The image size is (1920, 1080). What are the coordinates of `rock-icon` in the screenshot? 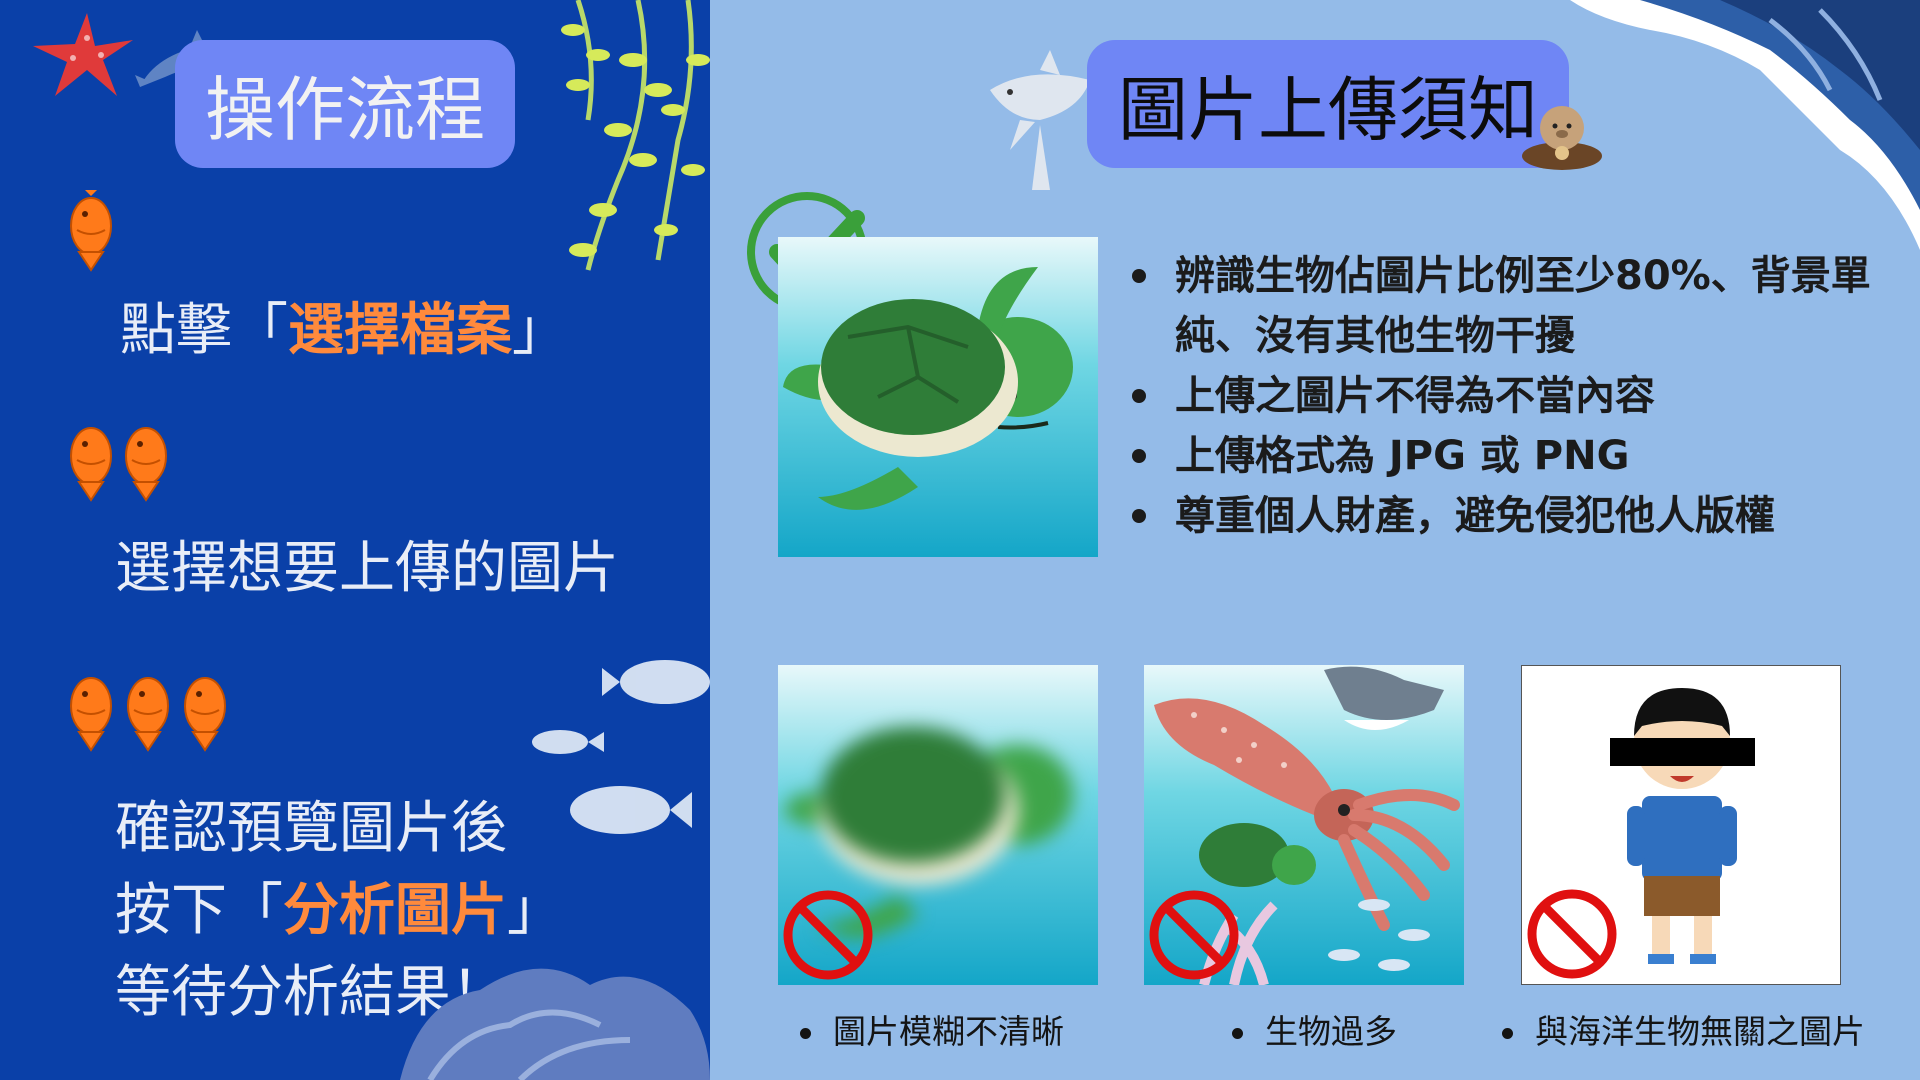 It's located at (555, 1024).